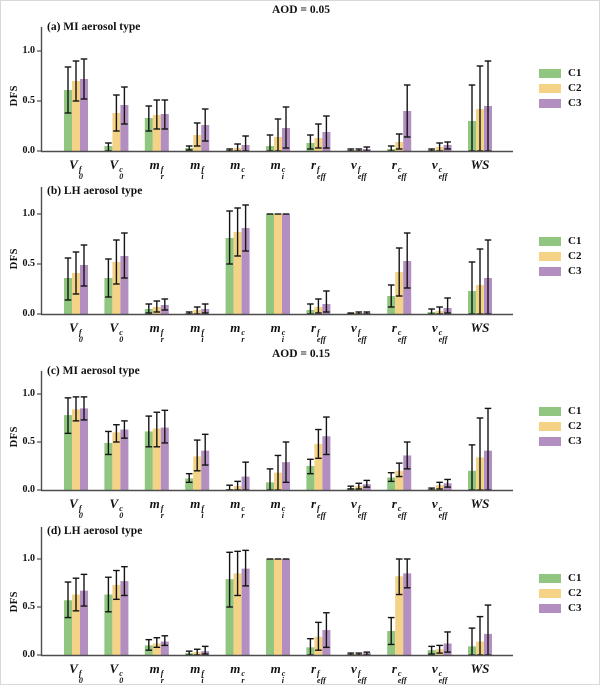 The height and width of the screenshot is (685, 600). I want to click on panel-label: (b) LH aerosol type, so click(95, 191).